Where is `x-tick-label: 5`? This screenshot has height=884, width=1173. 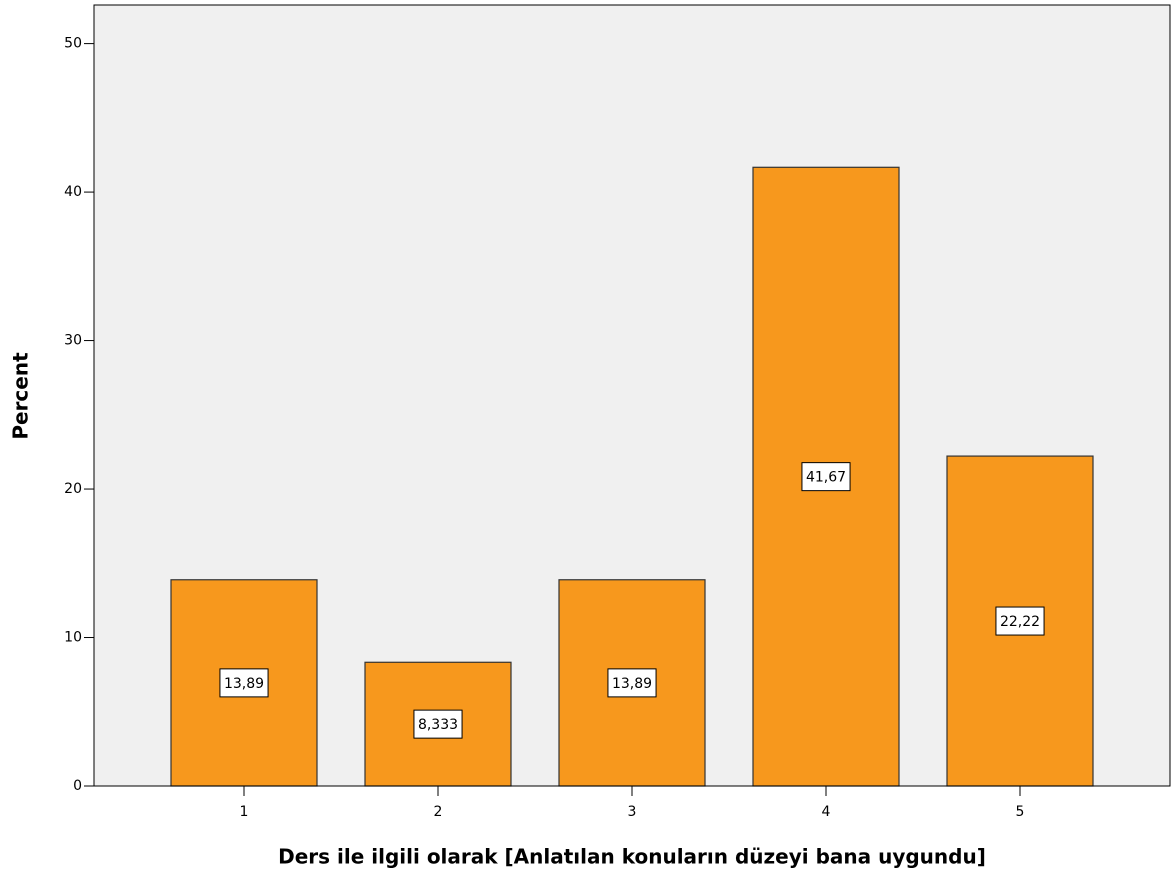
x-tick-label: 5 is located at coordinates (1020, 812).